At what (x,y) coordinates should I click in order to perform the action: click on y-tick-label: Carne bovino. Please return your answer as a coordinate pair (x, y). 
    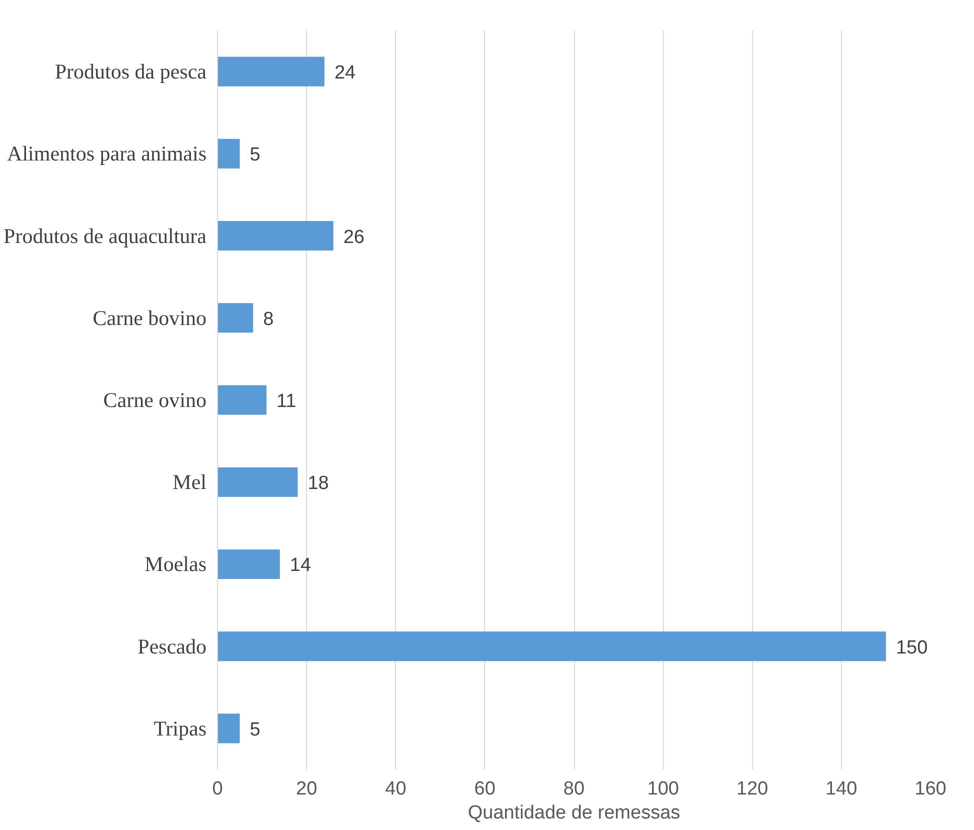
    Looking at the image, I should click on (149, 318).